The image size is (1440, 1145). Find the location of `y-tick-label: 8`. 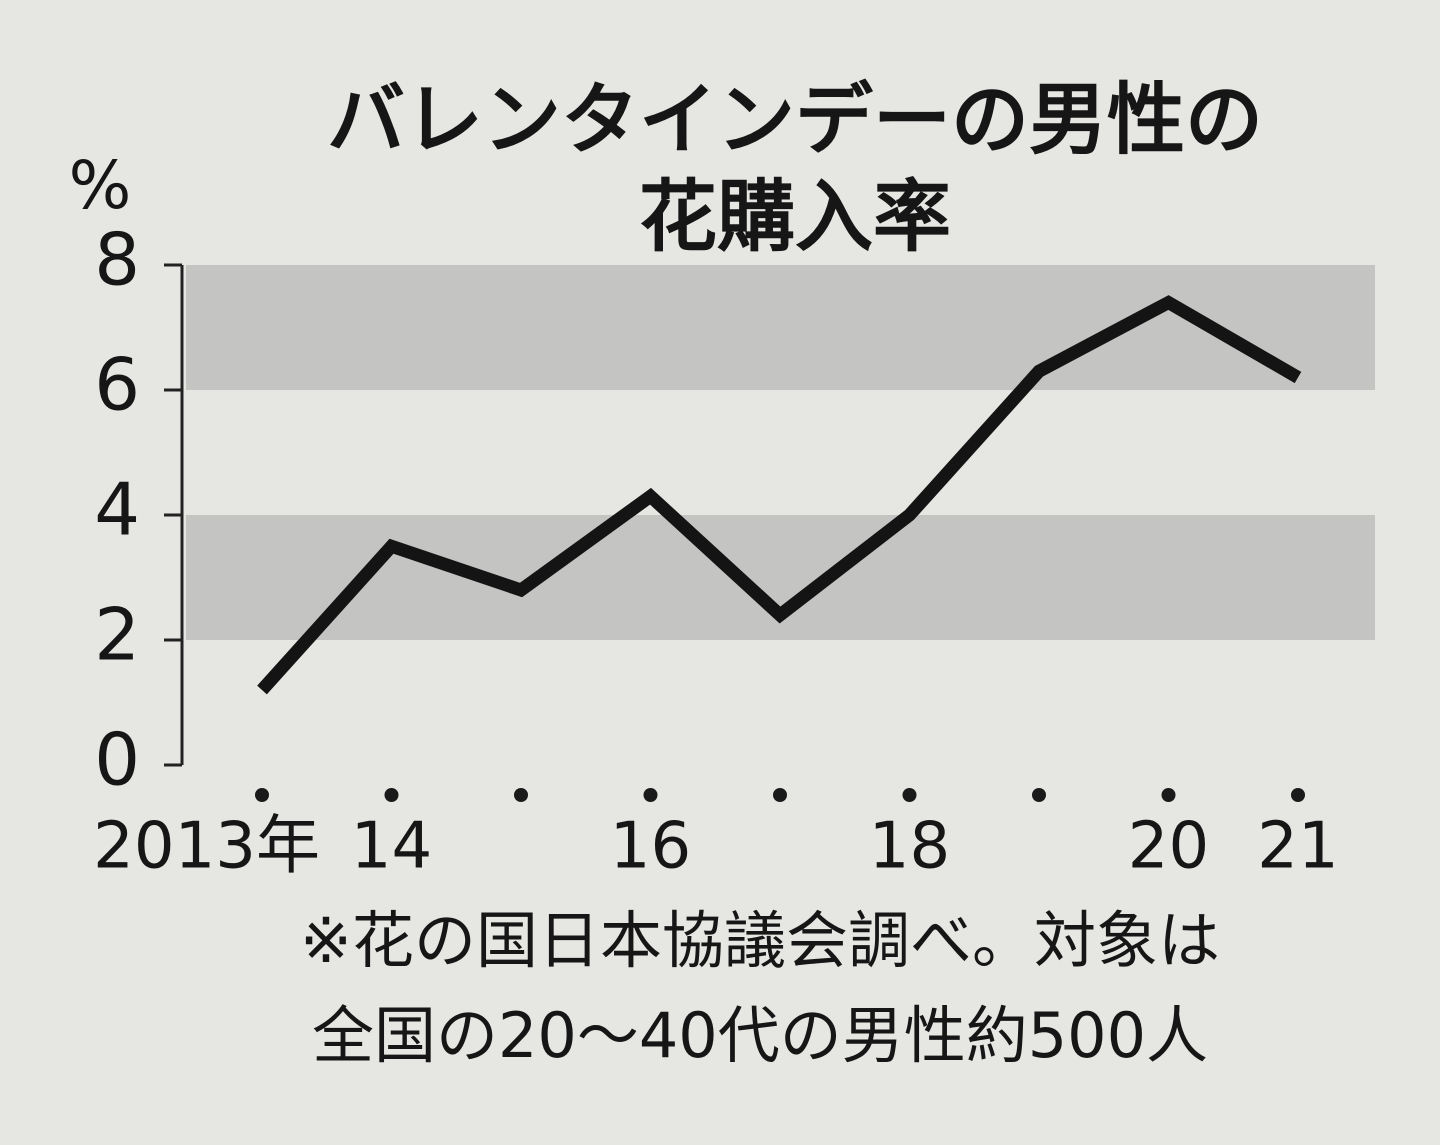

y-tick-label: 8 is located at coordinates (117, 260).